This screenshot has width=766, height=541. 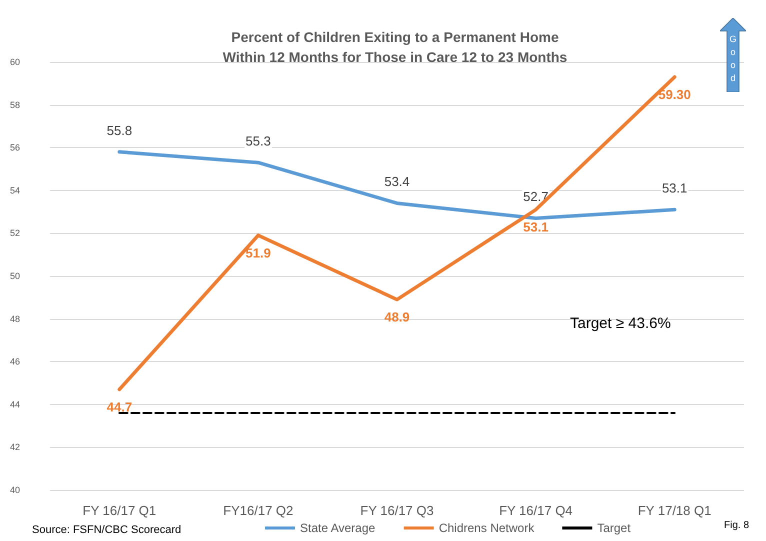 I want to click on y-tick-label: 52, so click(x=15, y=233).